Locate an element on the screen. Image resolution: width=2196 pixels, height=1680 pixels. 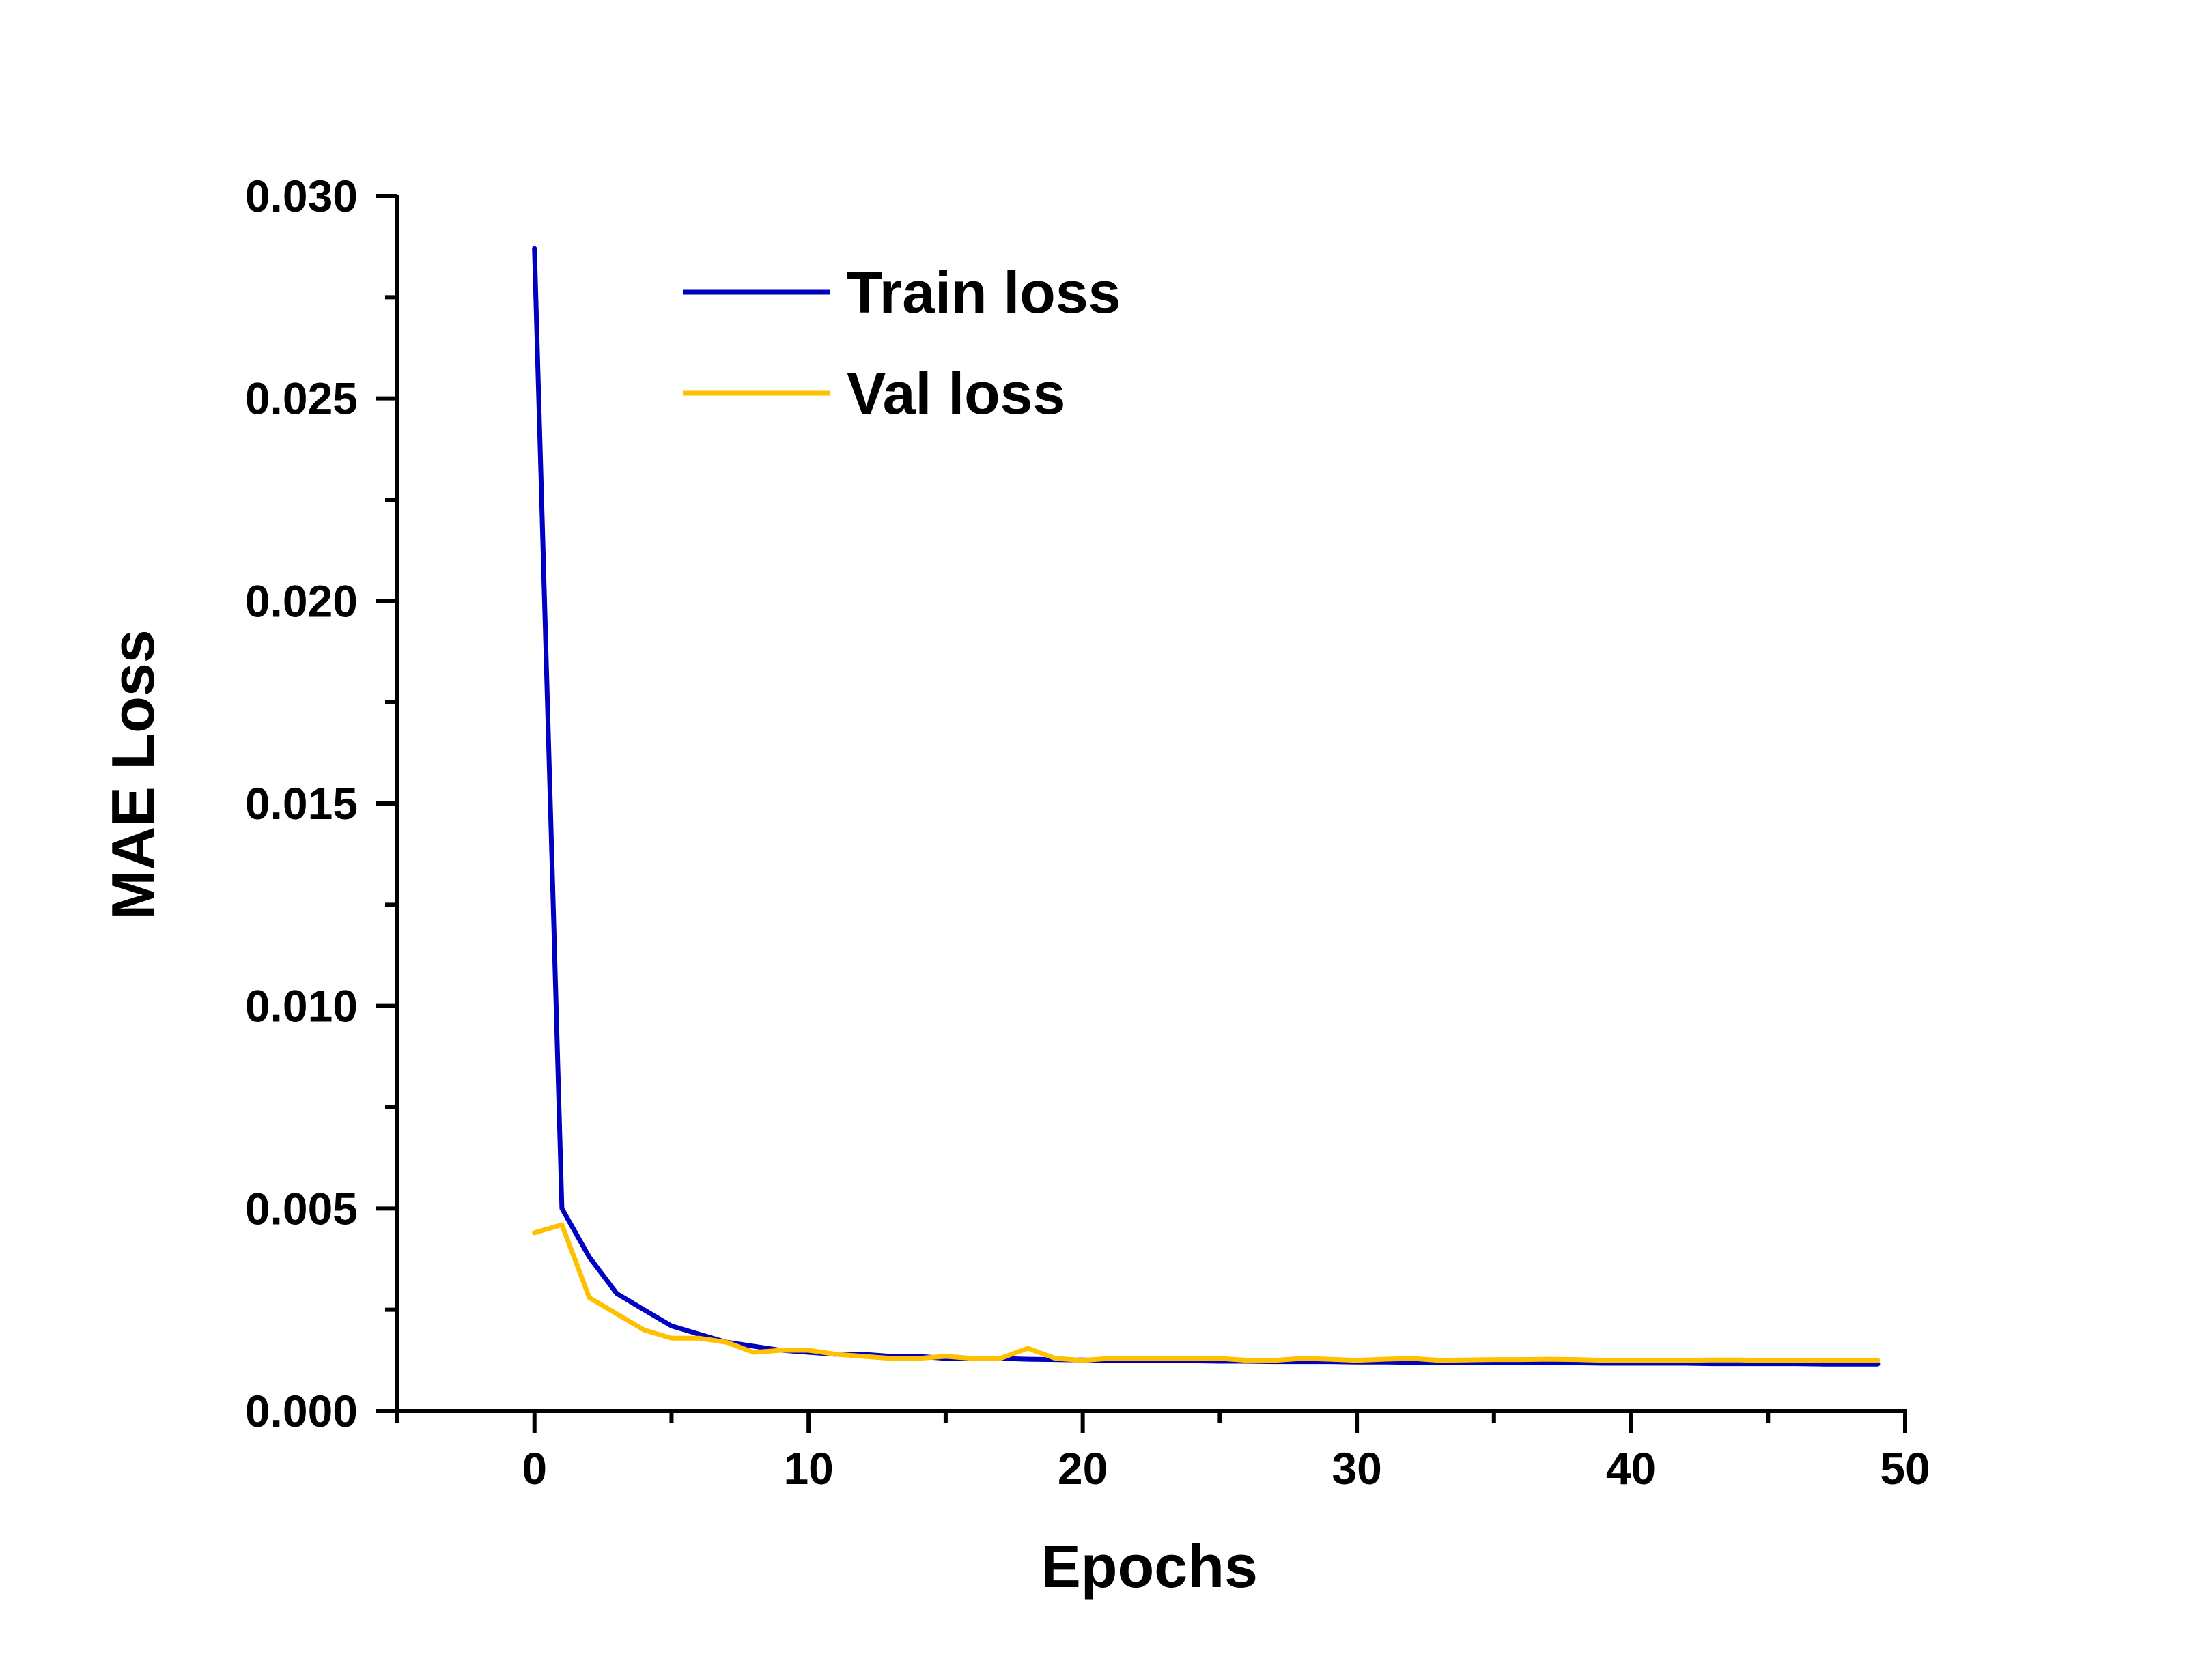
y-tick-label: 0.010 is located at coordinates (302, 1006).